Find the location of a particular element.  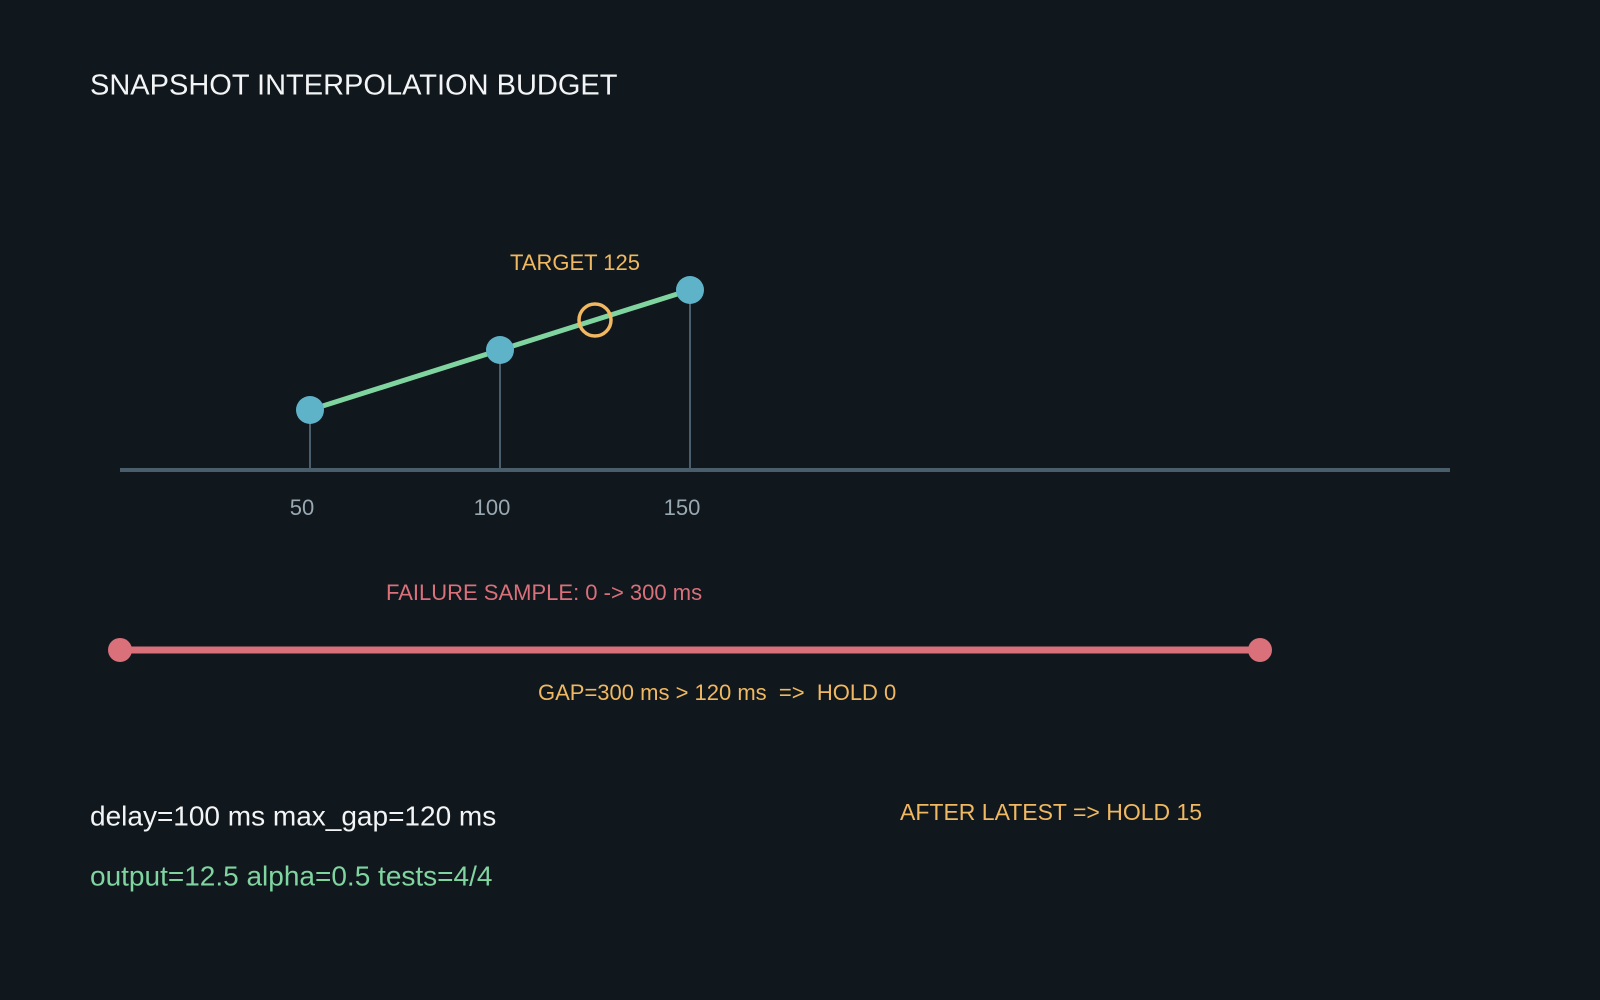

x-tick-label: 50 is located at coordinates (302, 507).